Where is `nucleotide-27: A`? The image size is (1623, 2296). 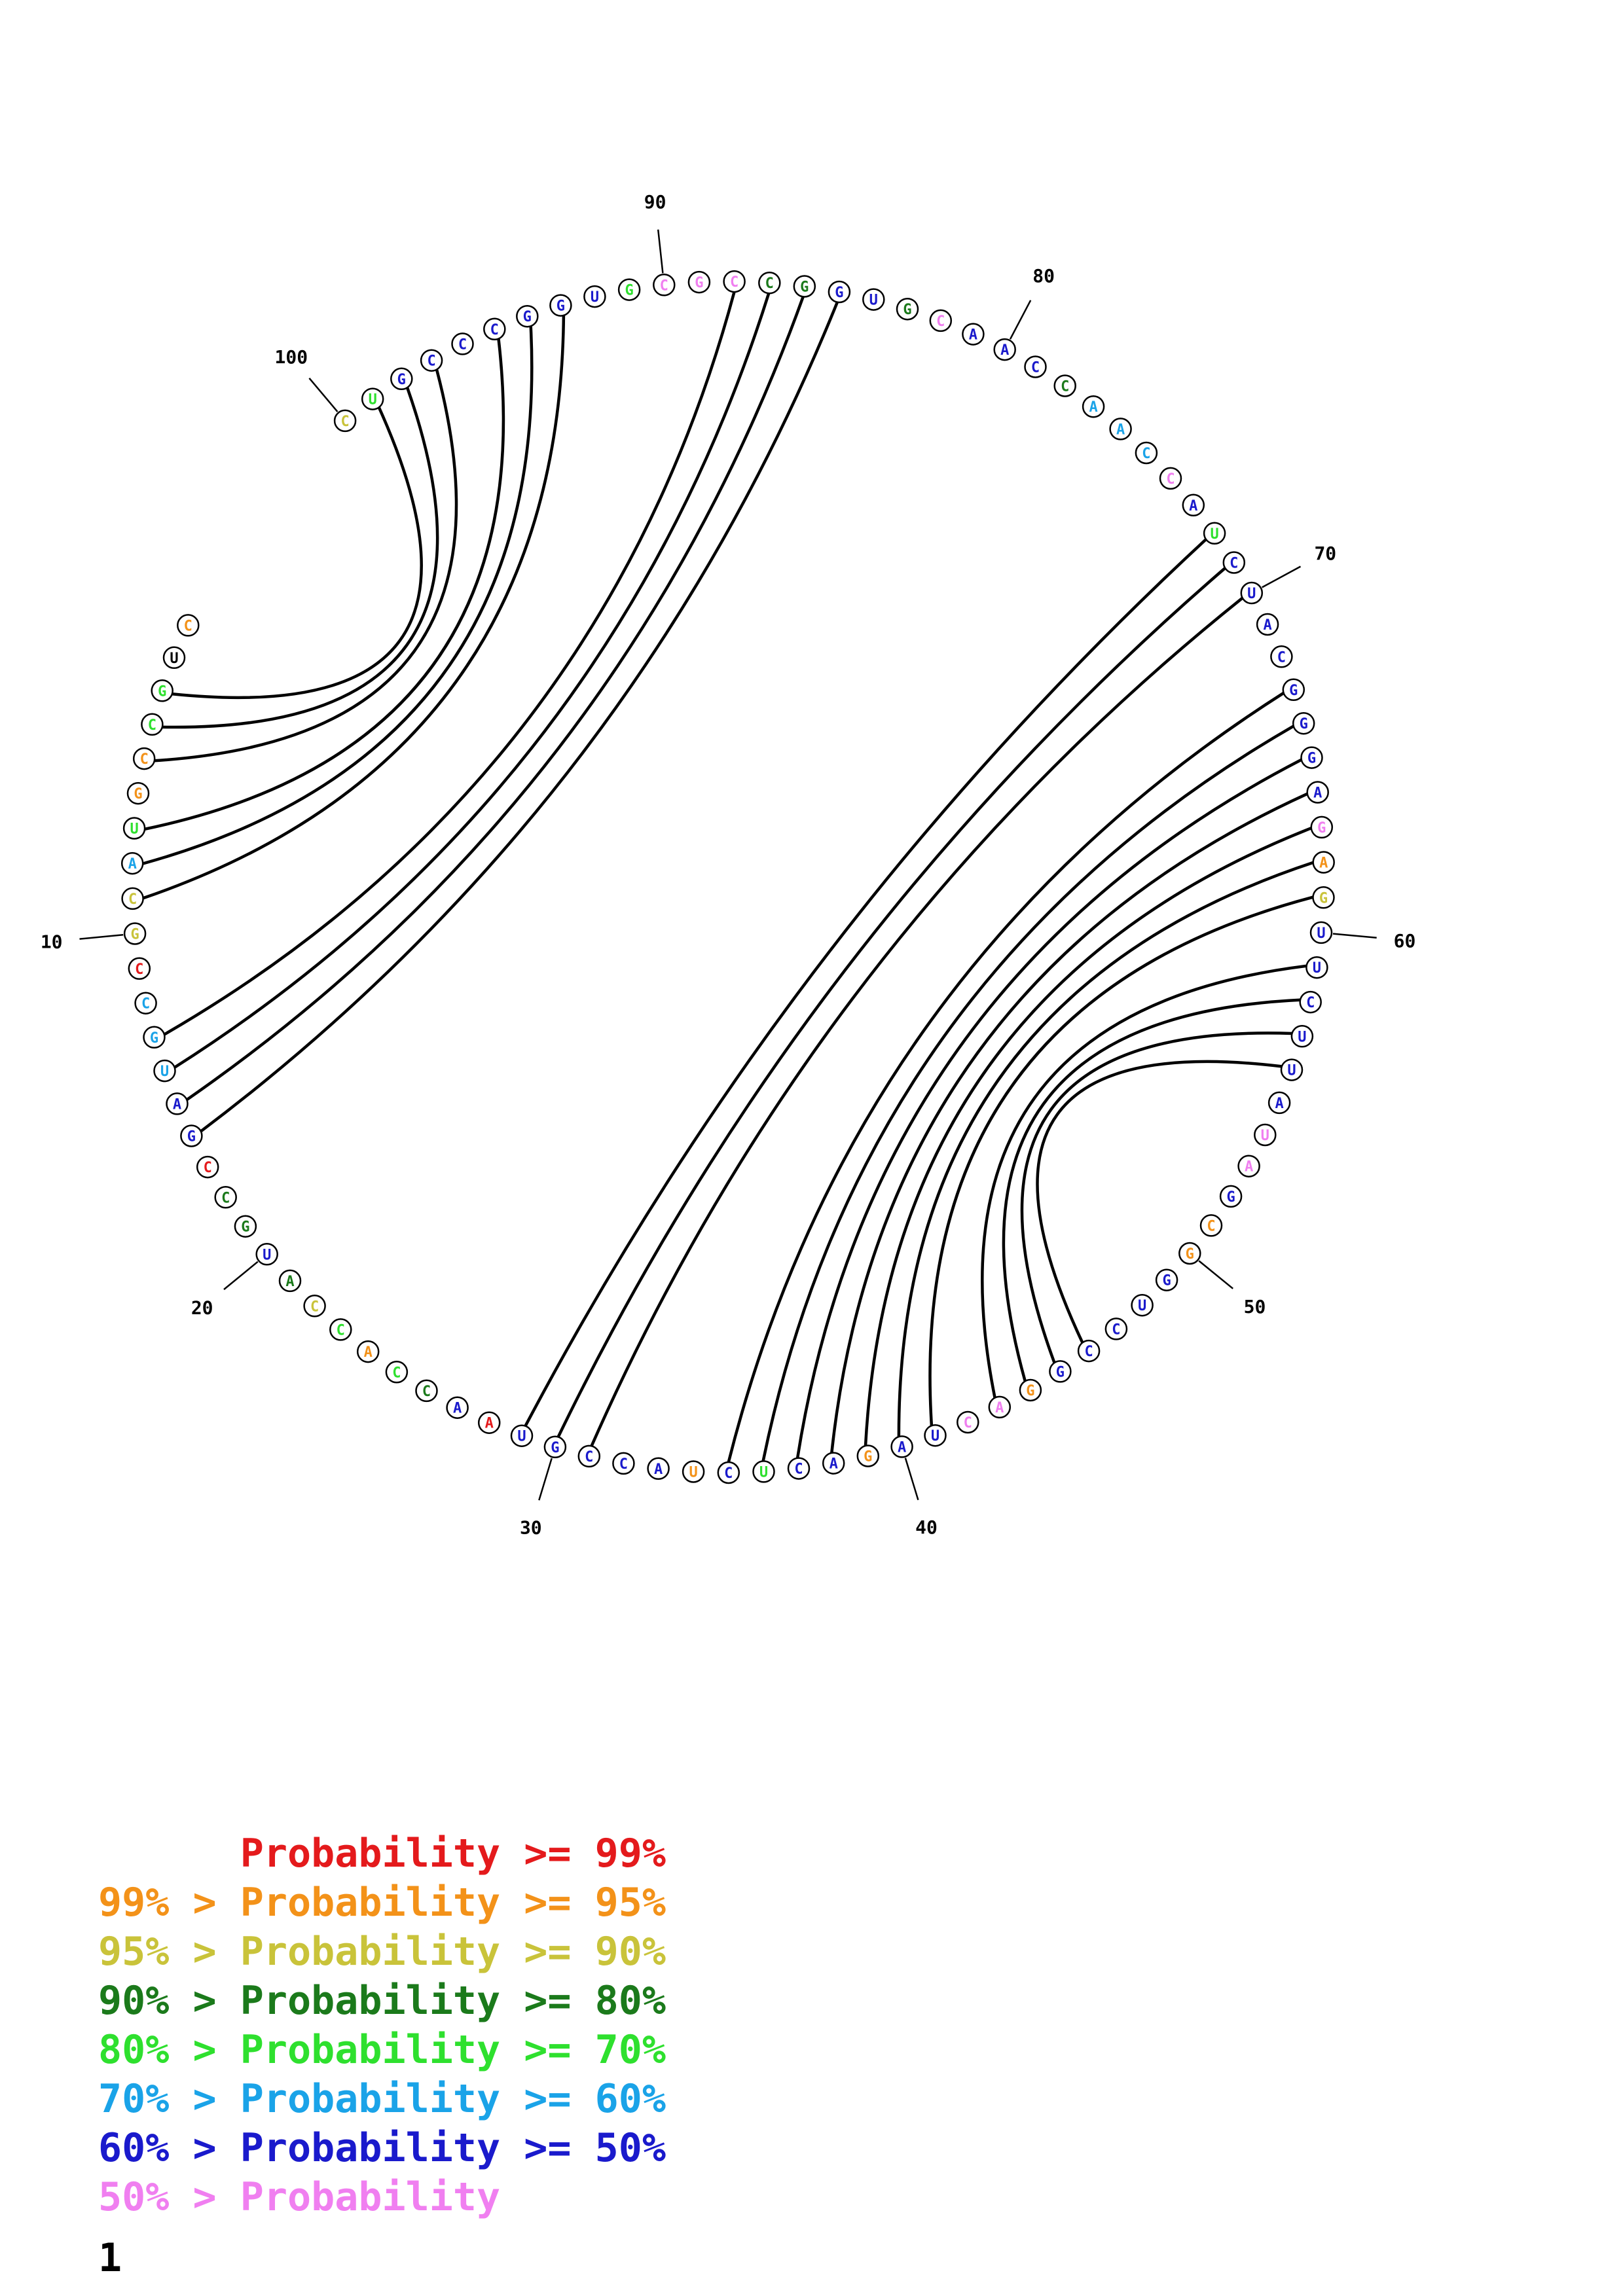
nucleotide-27: A is located at coordinates (457, 1407).